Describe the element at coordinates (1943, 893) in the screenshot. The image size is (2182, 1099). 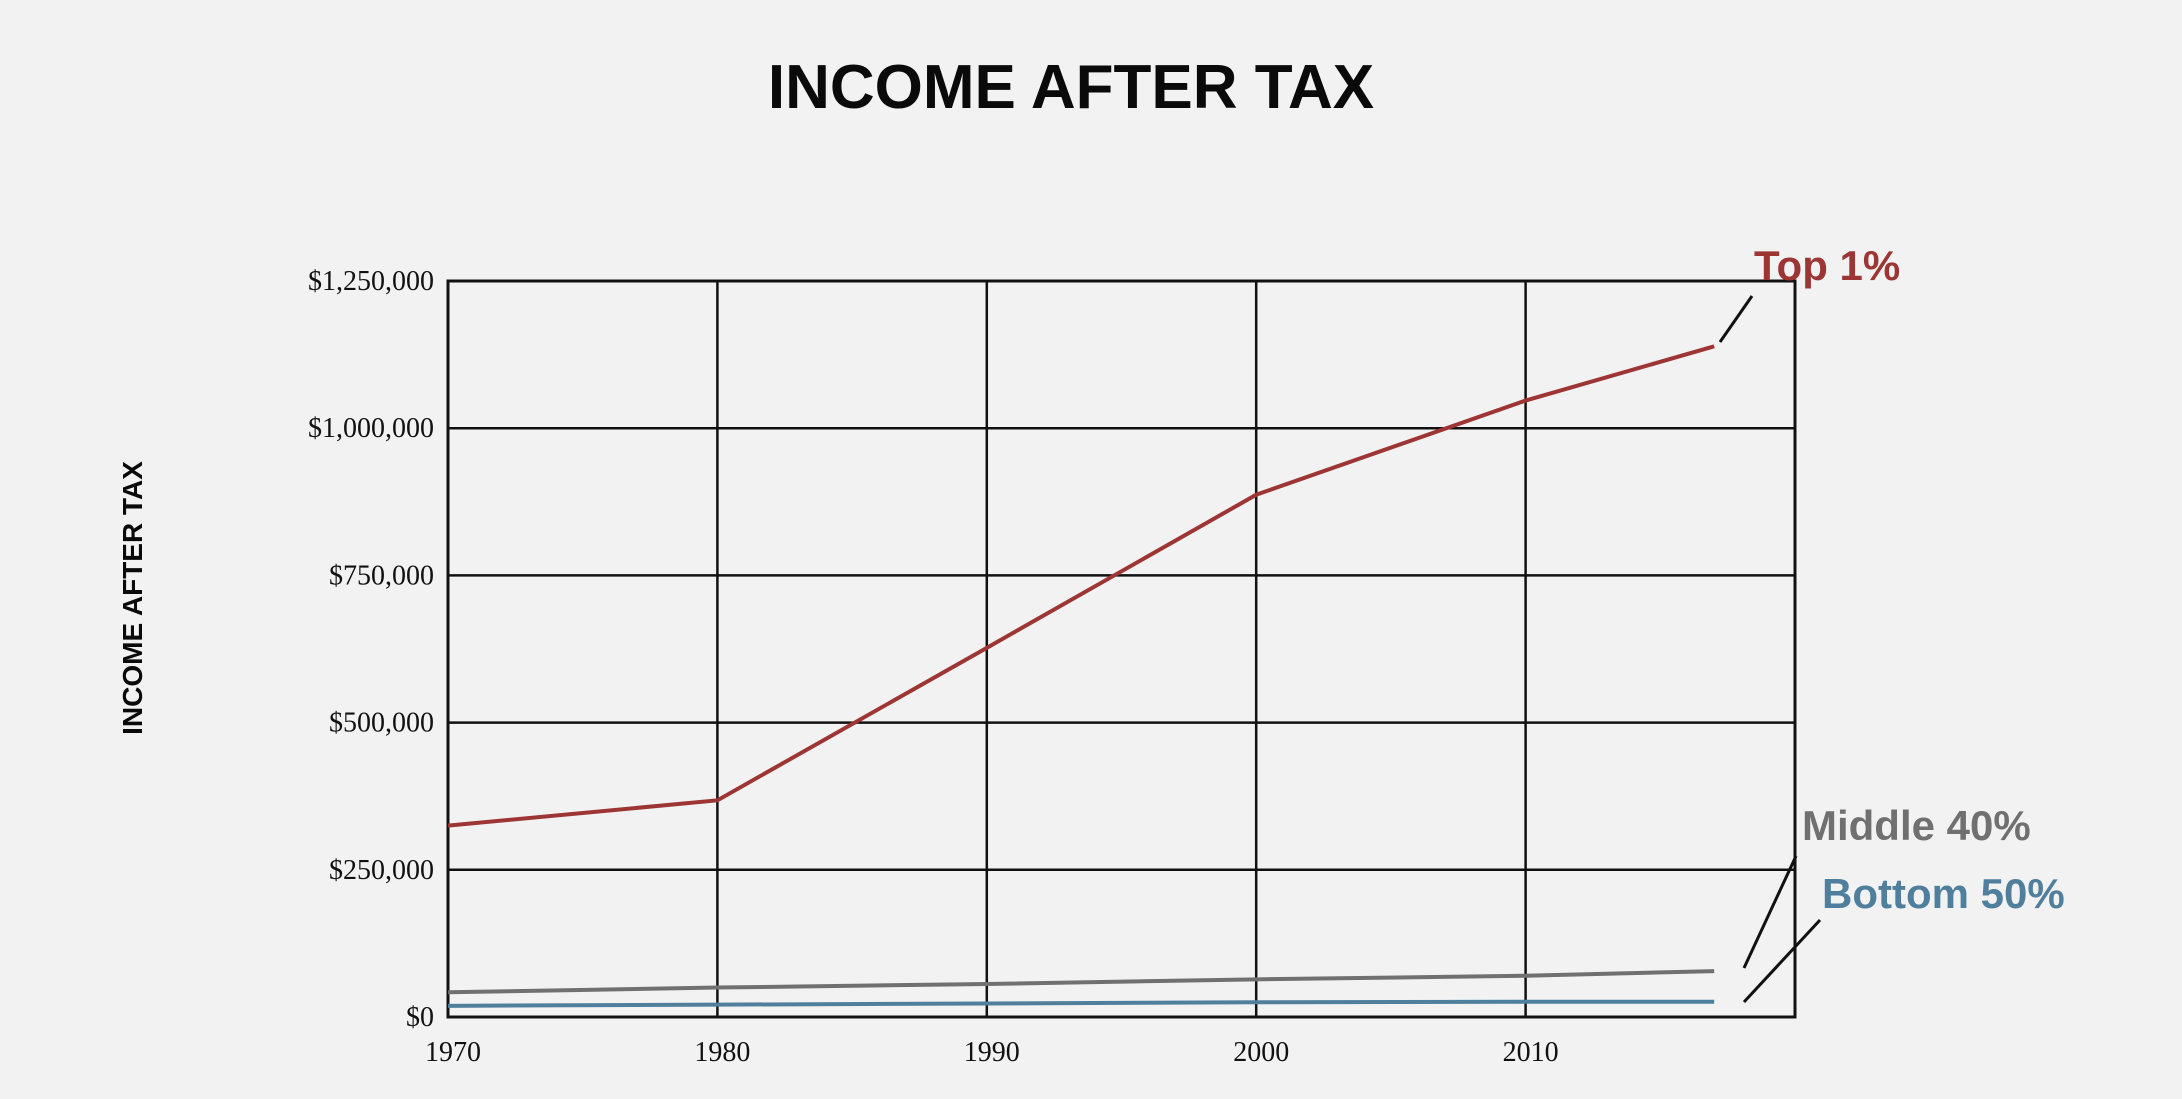
I see `series-label: Bottom 50%` at that location.